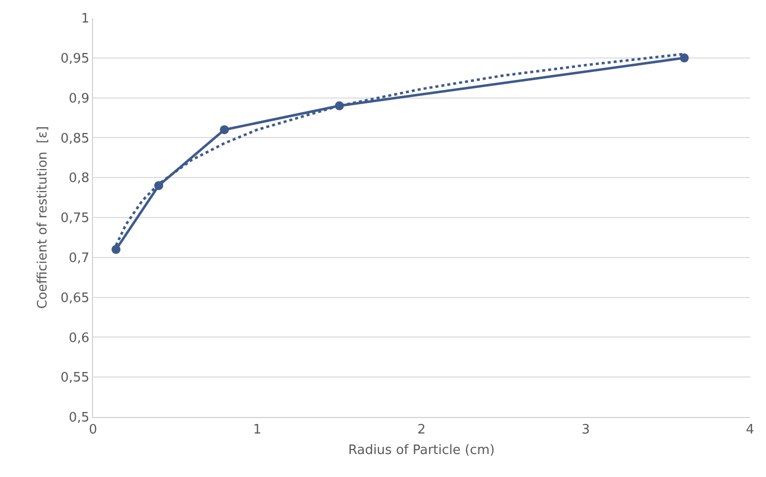 Image resolution: width=766 pixels, height=477 pixels. What do you see at coordinates (750, 430) in the screenshot?
I see `x-tick-label: 4` at bounding box center [750, 430].